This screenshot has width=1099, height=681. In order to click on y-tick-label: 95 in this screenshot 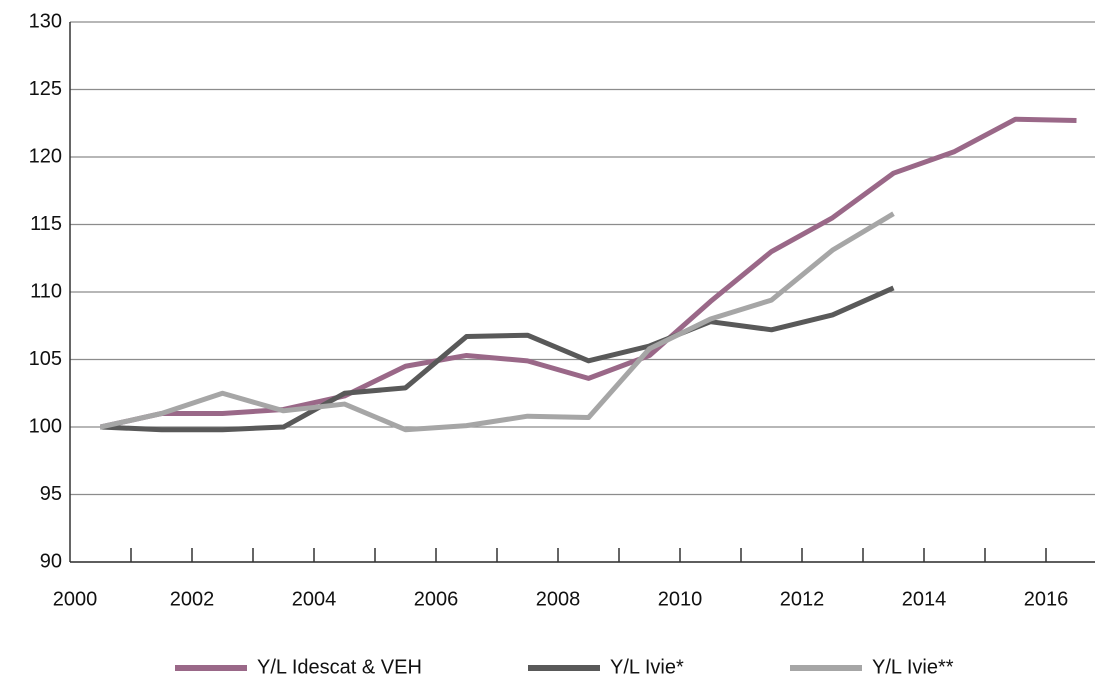, I will do `click(51, 494)`.